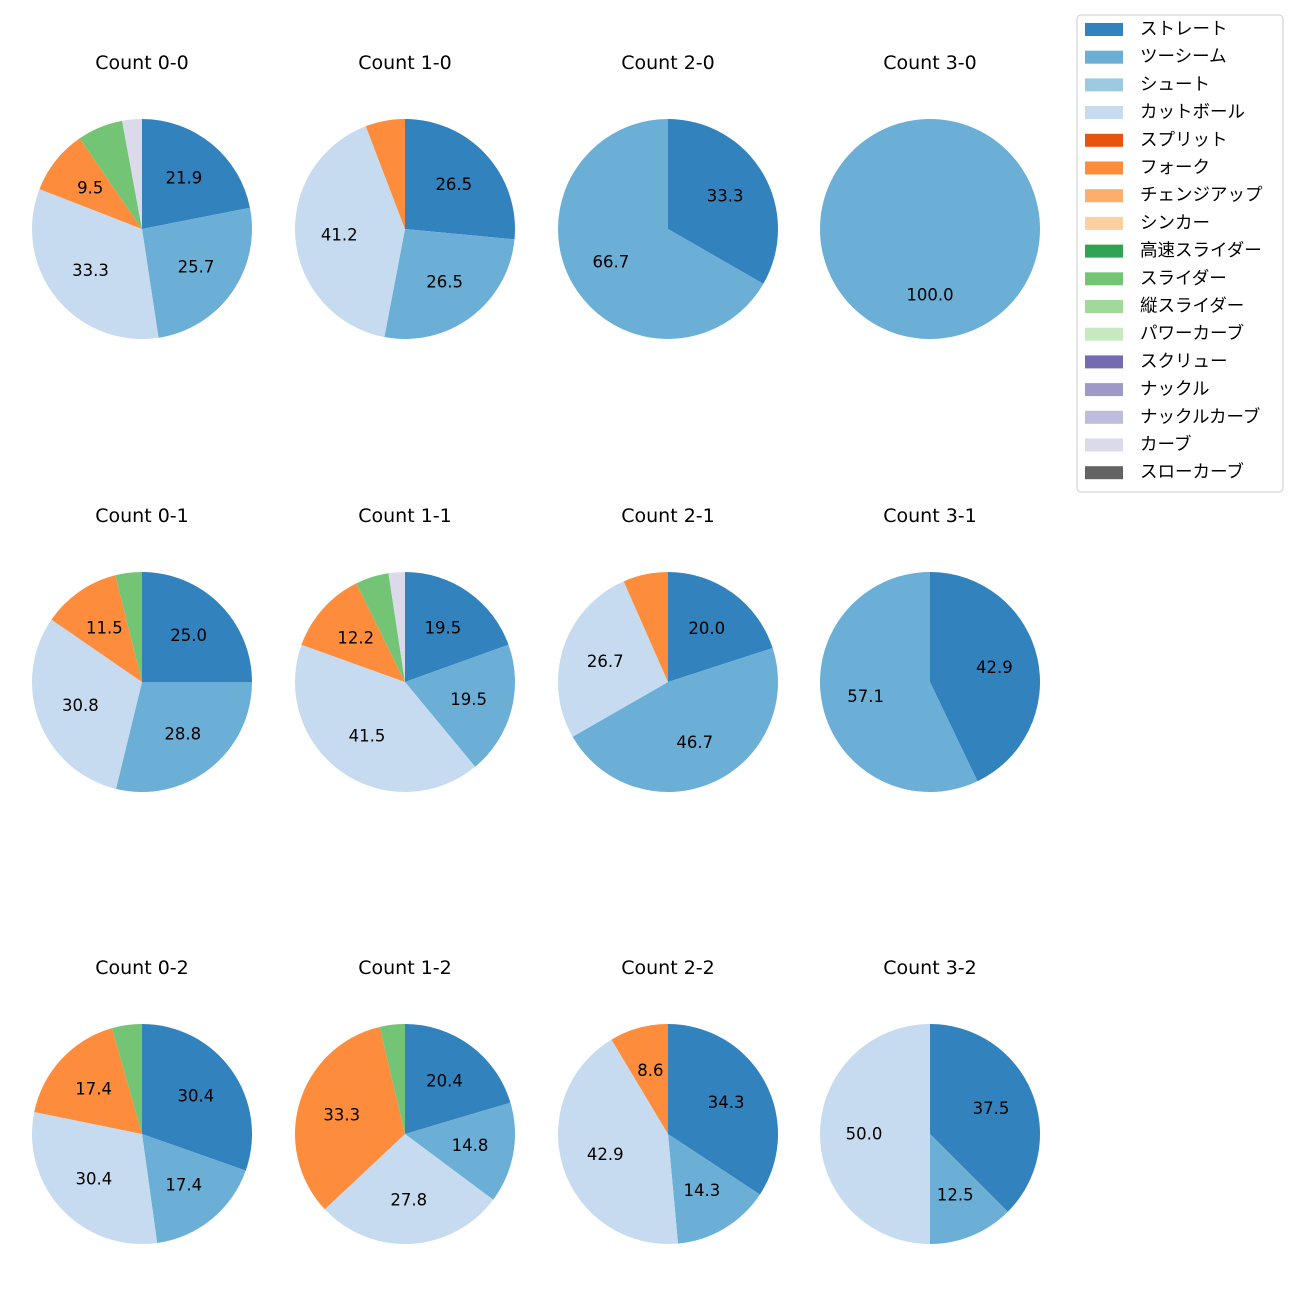 The image size is (1300, 1300). What do you see at coordinates (453, 184) in the screenshot?
I see `slice-label: 26.5` at bounding box center [453, 184].